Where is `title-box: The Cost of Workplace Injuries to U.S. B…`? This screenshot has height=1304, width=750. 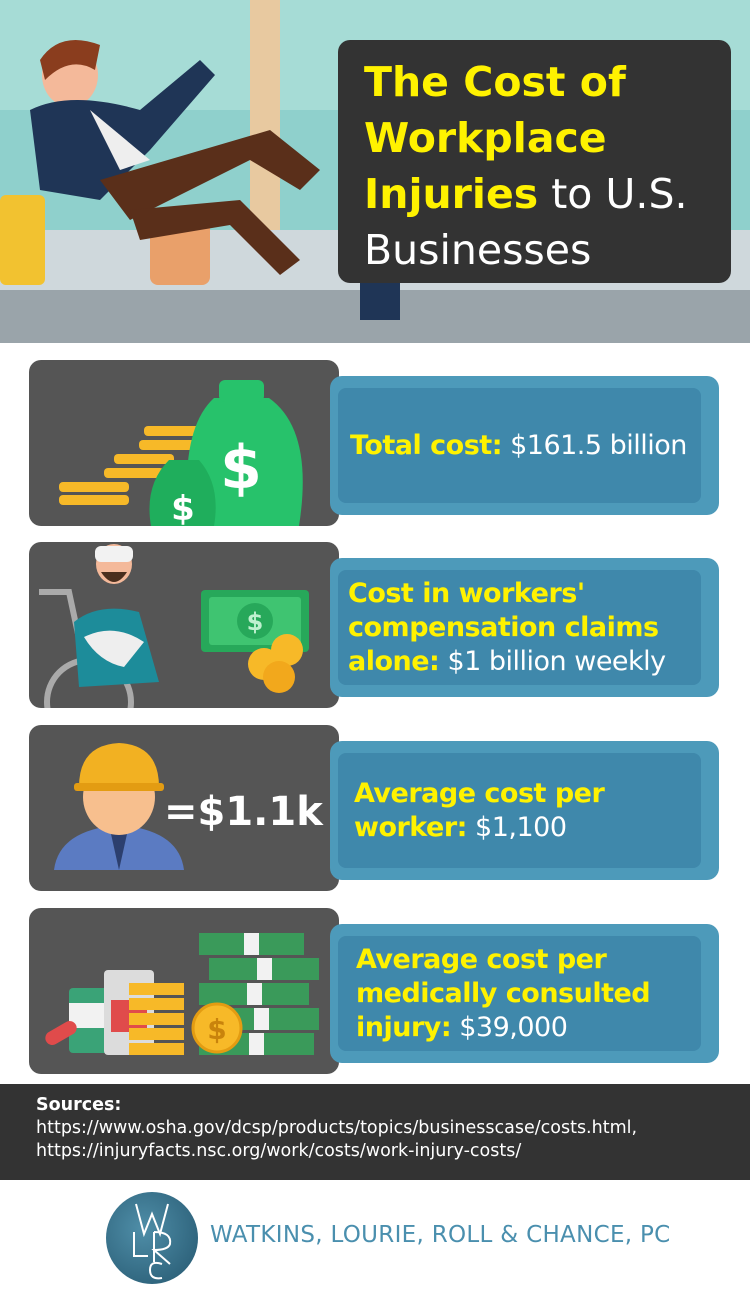
title-box: The Cost of Workplace Injuries to U.S. B… is located at coordinates (534, 161).